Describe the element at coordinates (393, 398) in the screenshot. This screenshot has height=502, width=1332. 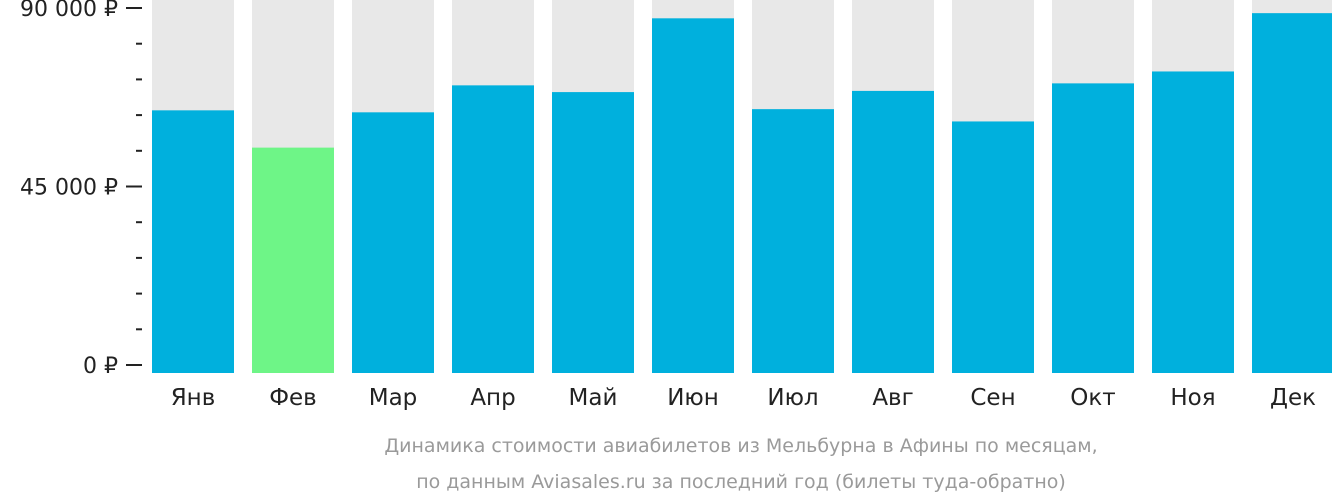
I see `x-tick-label: Мар` at that location.